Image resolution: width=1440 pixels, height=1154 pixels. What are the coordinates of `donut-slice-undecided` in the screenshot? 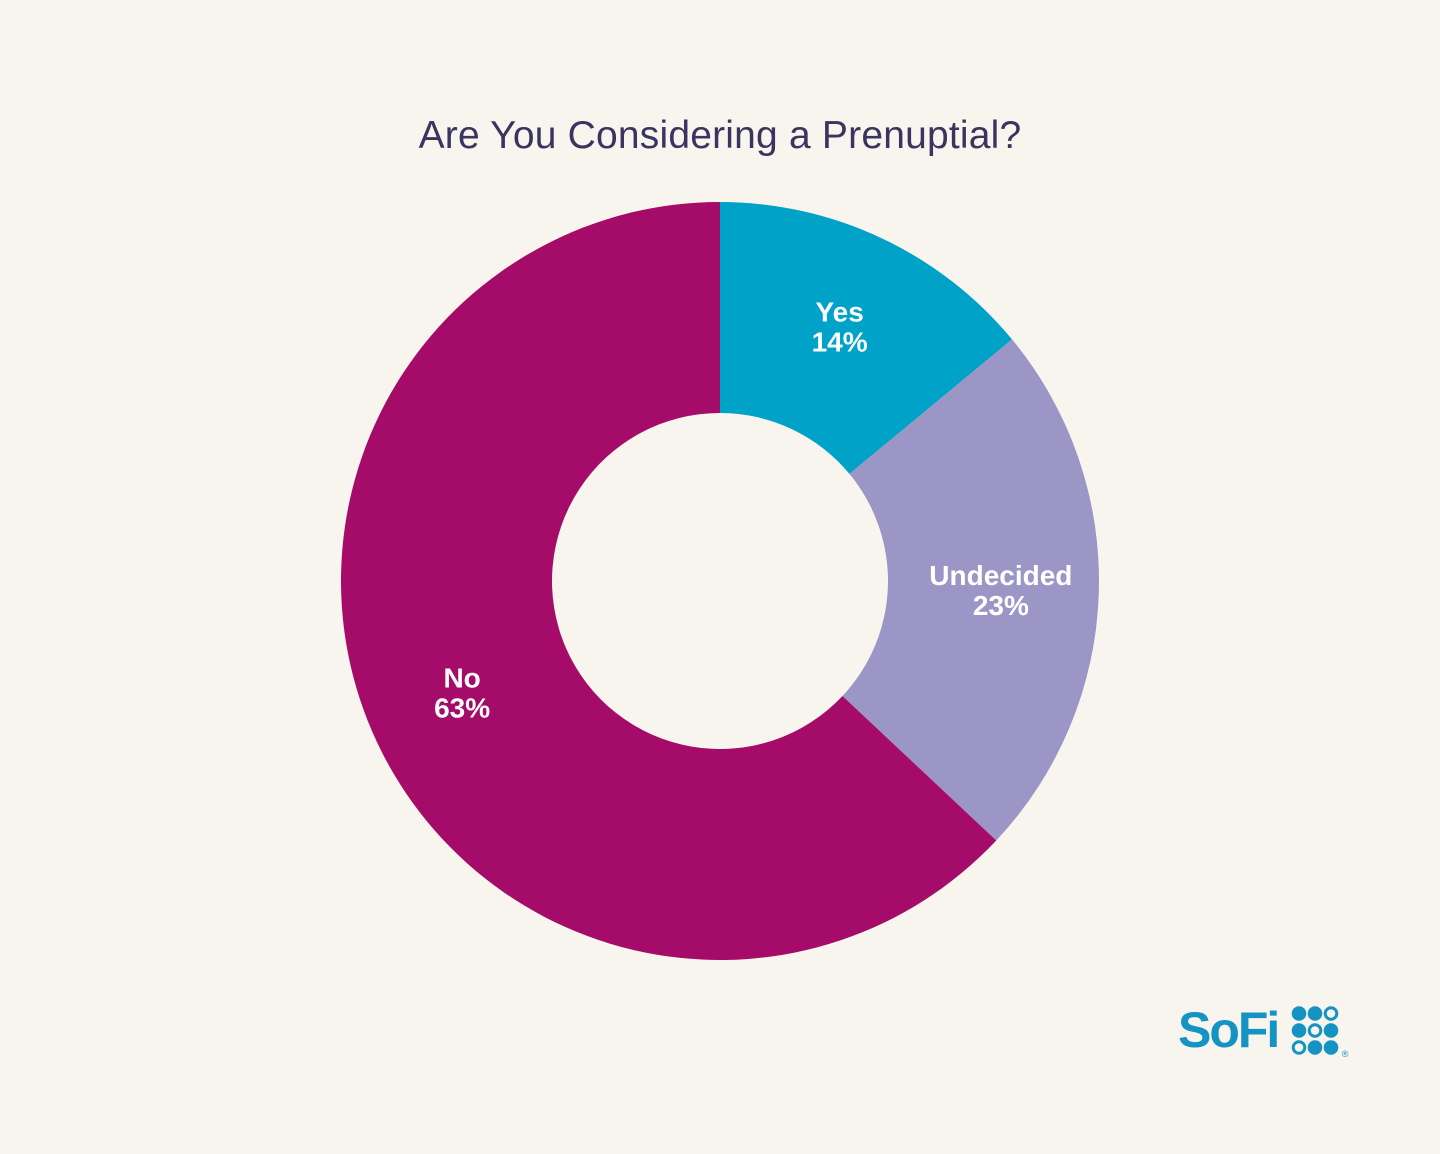 It's located at (971, 590).